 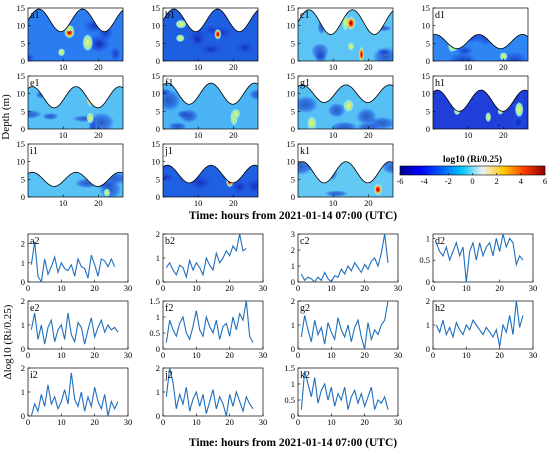 I want to click on f1-low-ri-blob, so click(x=167, y=92).